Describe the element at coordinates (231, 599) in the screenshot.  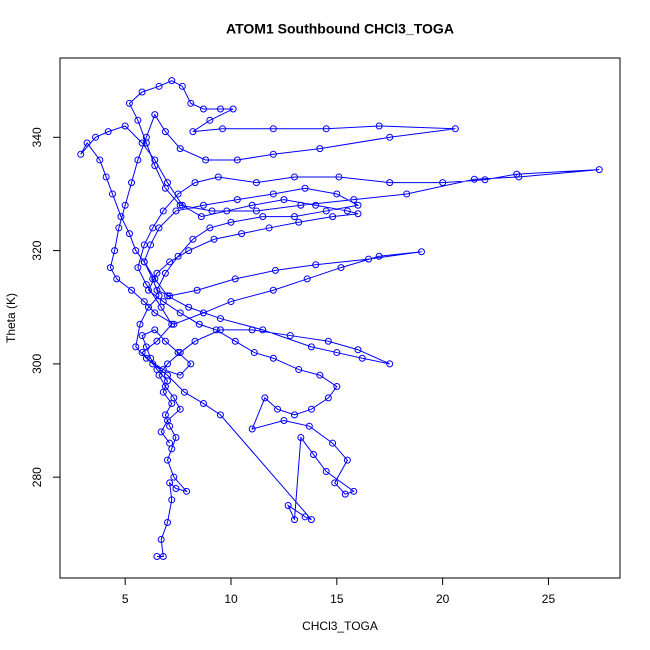
I see `x-tick-label: 10` at that location.